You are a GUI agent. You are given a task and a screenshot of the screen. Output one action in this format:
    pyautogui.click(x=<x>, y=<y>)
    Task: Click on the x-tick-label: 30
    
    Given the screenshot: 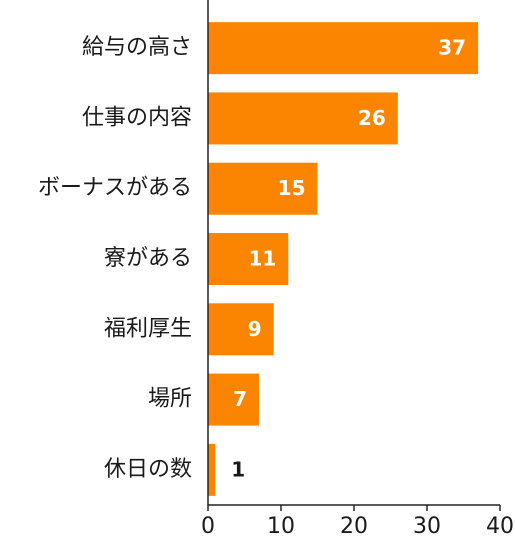 What is the action you would take?
    pyautogui.click(x=427, y=526)
    